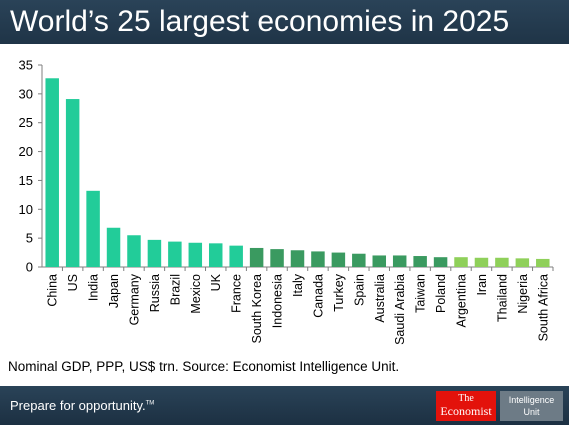  What do you see at coordinates (278, 301) in the screenshot?
I see `x-tick-label: Indonesia` at bounding box center [278, 301].